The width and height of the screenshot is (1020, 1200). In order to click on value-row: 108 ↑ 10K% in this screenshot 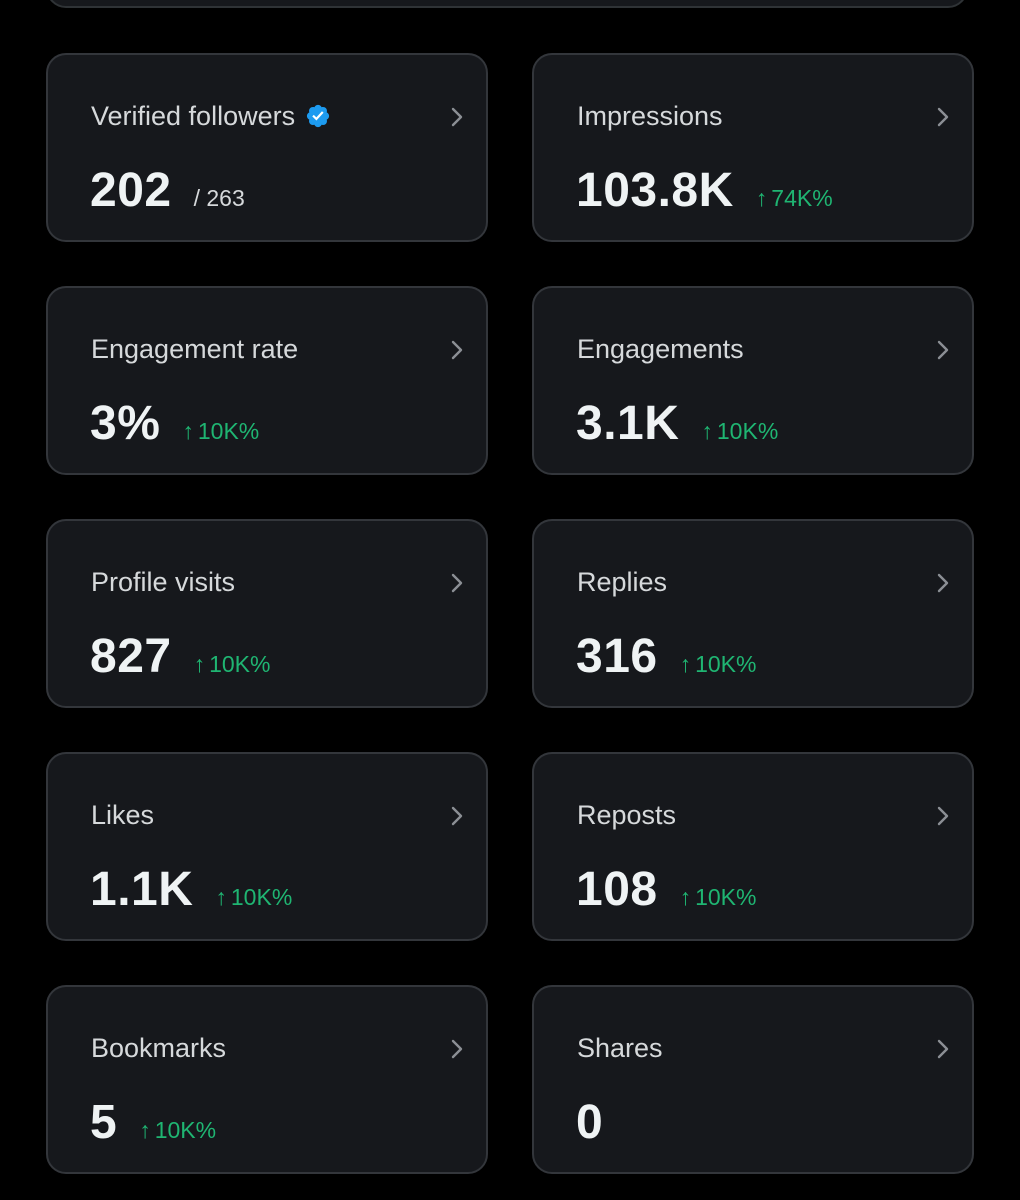, I will do `click(666, 890)`.